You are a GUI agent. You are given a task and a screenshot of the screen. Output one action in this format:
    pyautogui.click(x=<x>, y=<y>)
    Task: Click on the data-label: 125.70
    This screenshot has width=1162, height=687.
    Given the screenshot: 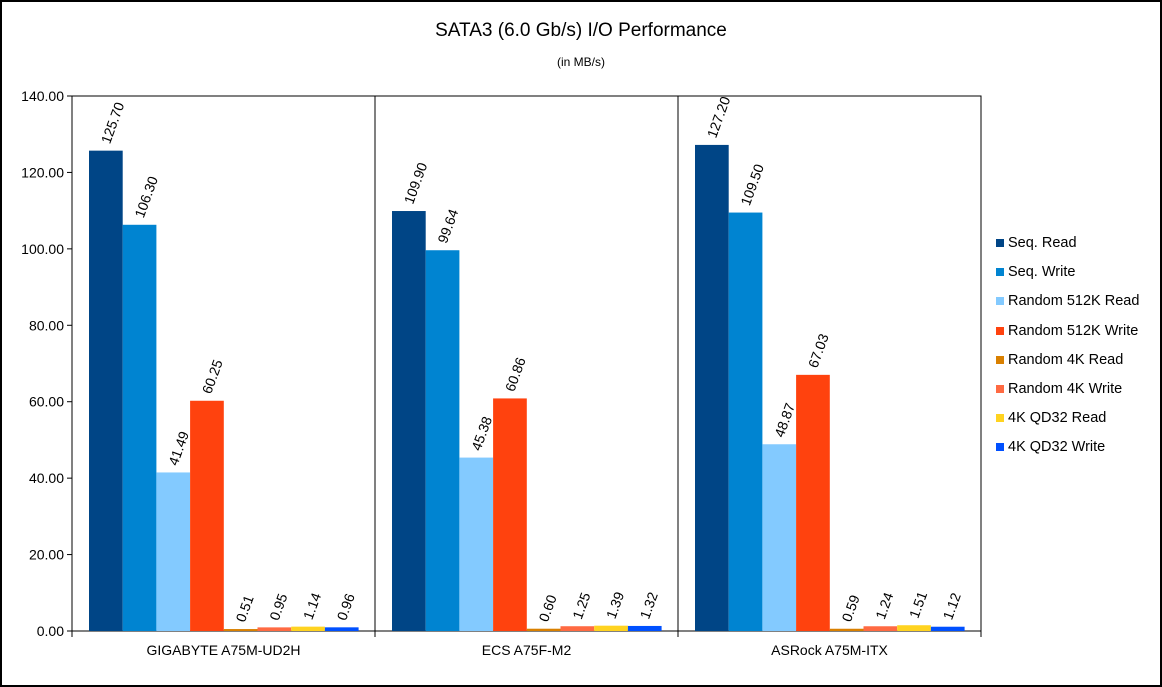 What is the action you would take?
    pyautogui.click(x=113, y=123)
    